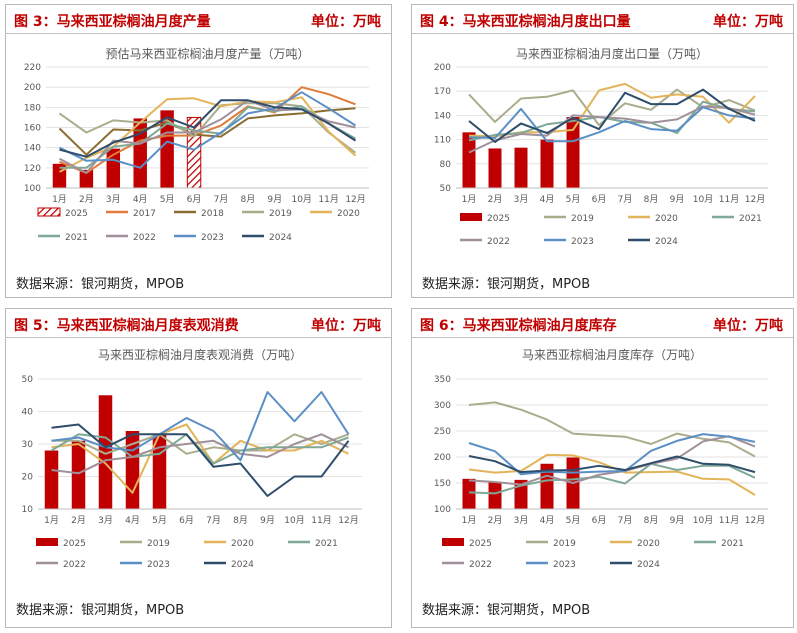  Describe the element at coordinates (200, 426) in the screenshot. I see `series-line-2023` at that location.